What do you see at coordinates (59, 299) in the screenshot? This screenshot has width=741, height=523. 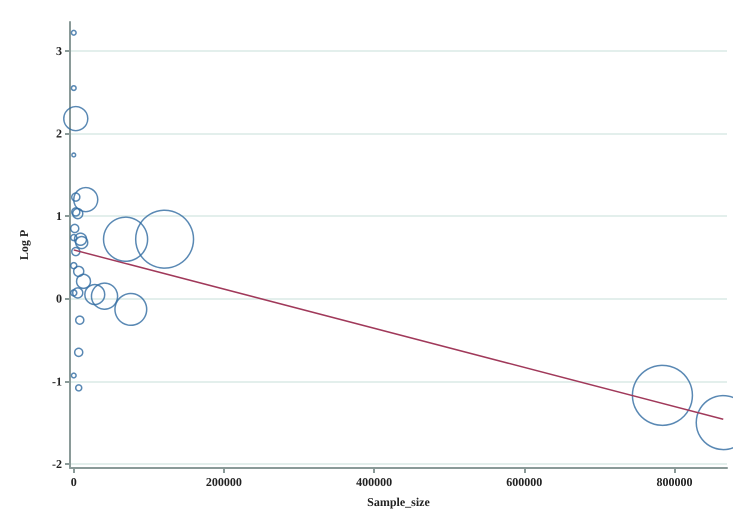 I see `y-tick-label: 0` at bounding box center [59, 299].